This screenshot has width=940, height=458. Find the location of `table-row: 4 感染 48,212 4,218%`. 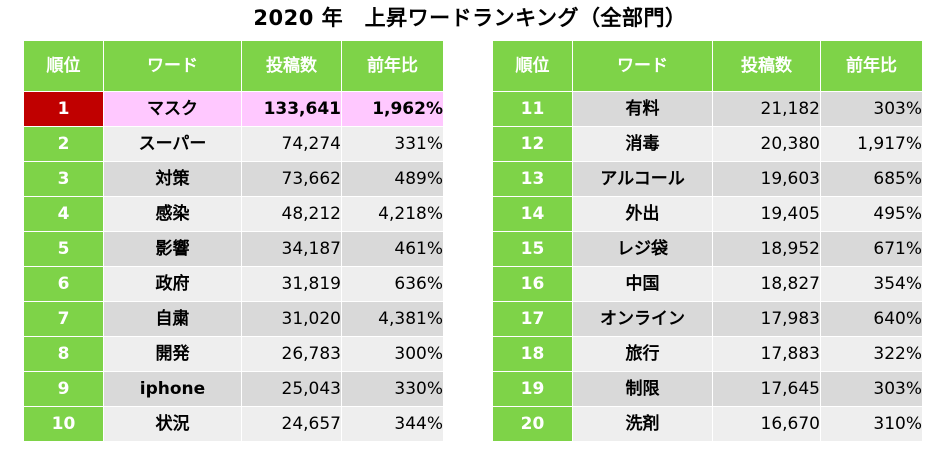

table-row: 4 感染 48,212 4,218% is located at coordinates (233, 214).